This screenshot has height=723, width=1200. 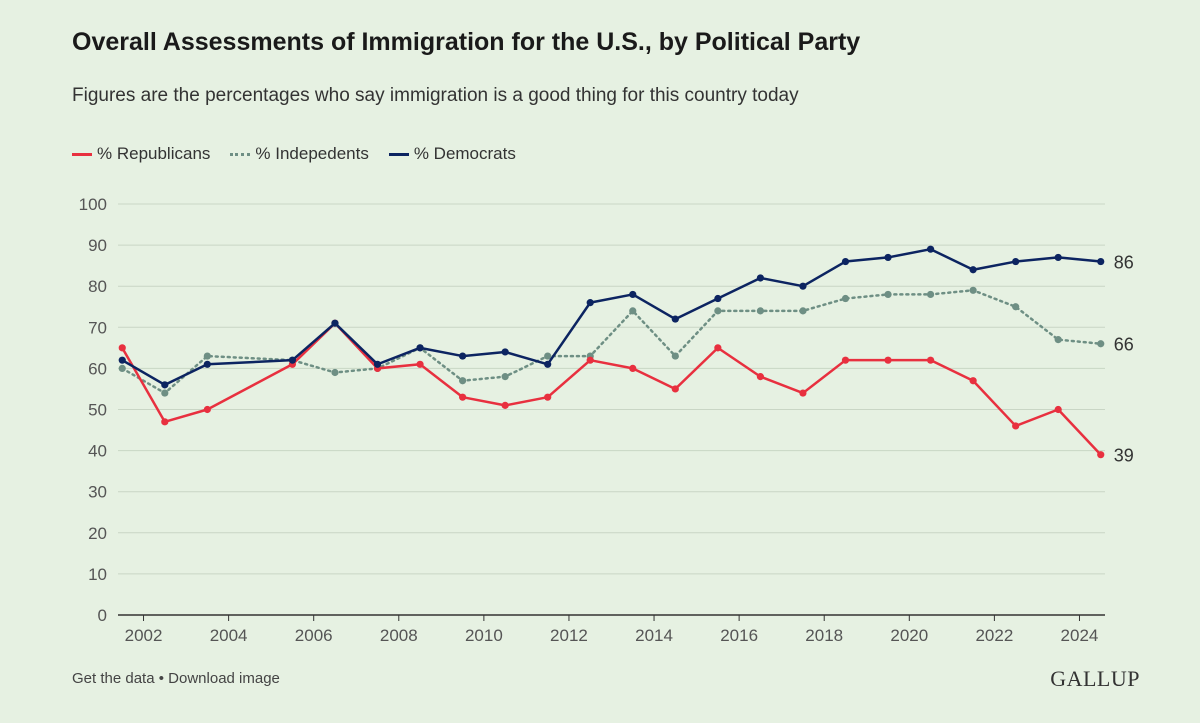 What do you see at coordinates (97, 245) in the screenshot?
I see `y-tick-label: 90` at bounding box center [97, 245].